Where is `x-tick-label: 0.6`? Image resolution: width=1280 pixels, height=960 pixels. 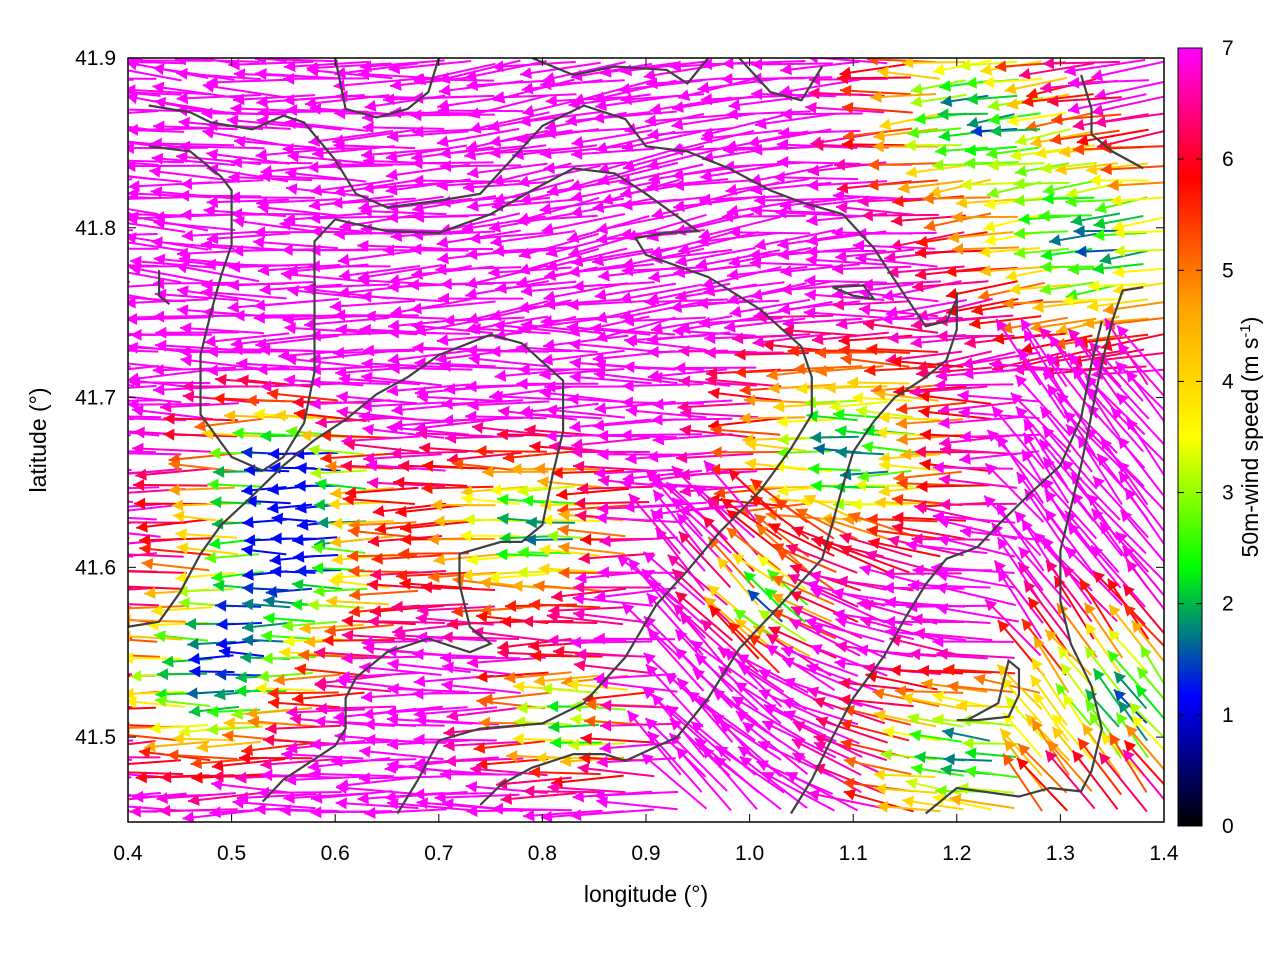
x-tick-label: 0.6 is located at coordinates (335, 853).